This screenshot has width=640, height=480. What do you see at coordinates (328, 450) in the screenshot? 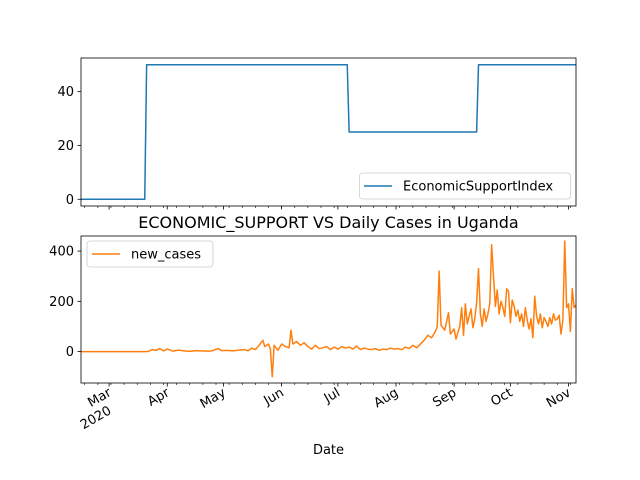
I see `x-axis-label: Date` at bounding box center [328, 450].